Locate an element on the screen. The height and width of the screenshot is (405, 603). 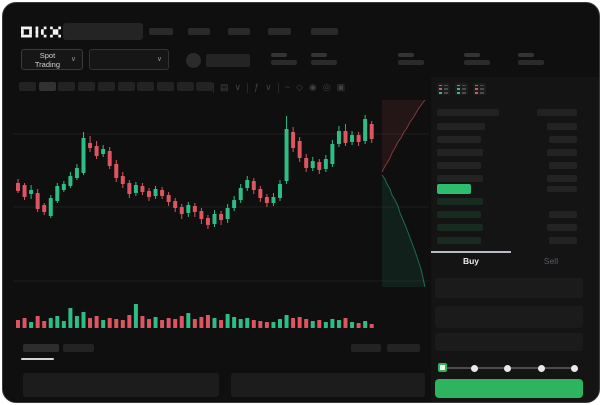
slider-handle is located at coordinates (442, 367).